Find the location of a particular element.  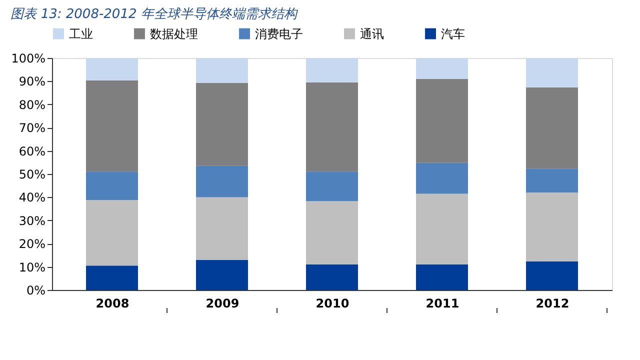

x-tick-label: 2009 is located at coordinates (223, 303).